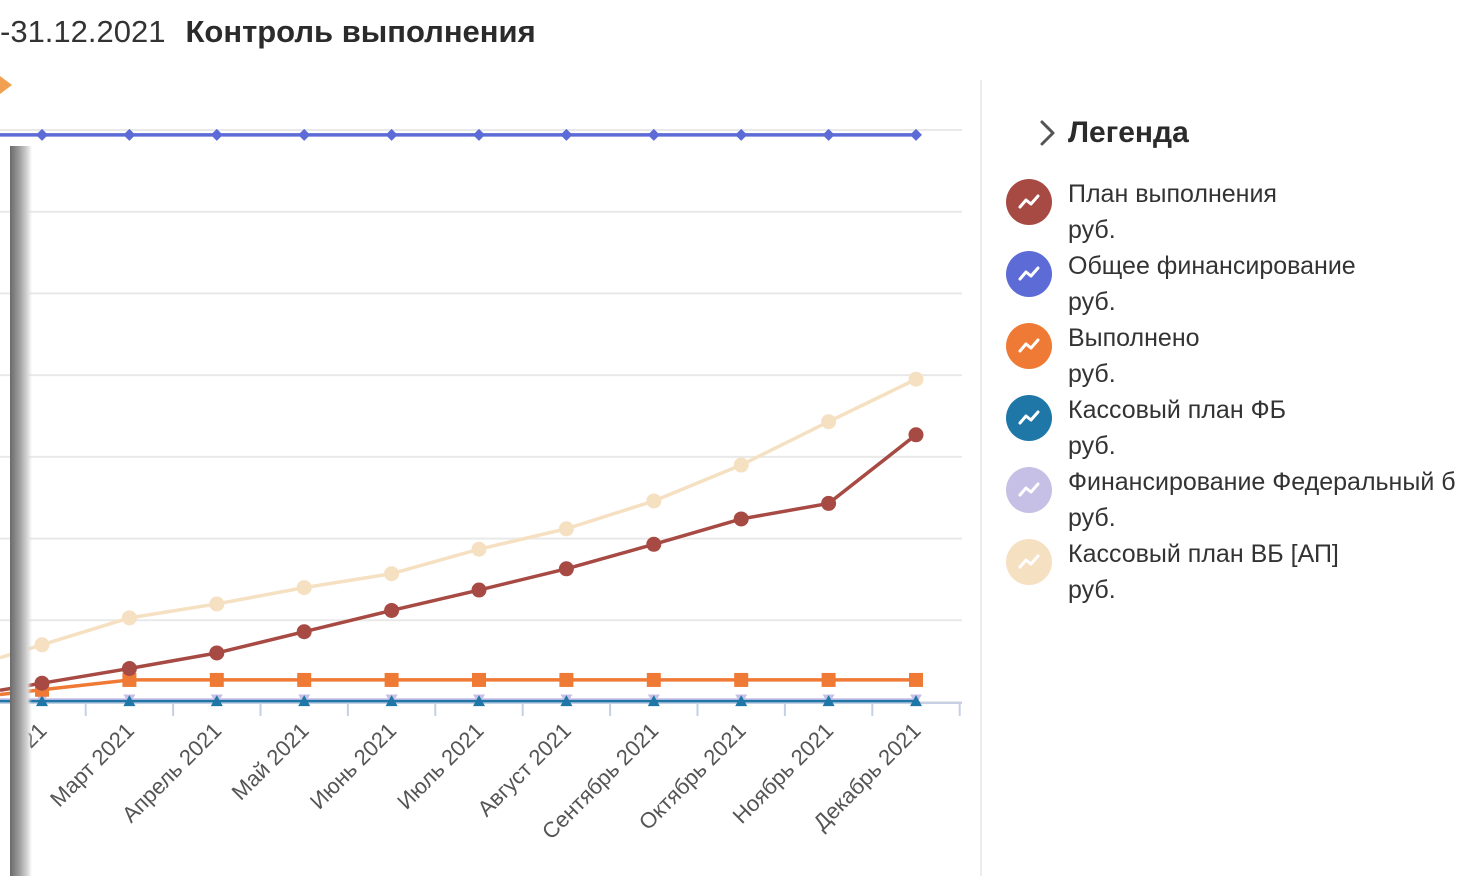 The height and width of the screenshot is (876, 1471). Describe the element at coordinates (270, 761) in the screenshot. I see `x-tick-label: Май 2021` at that location.